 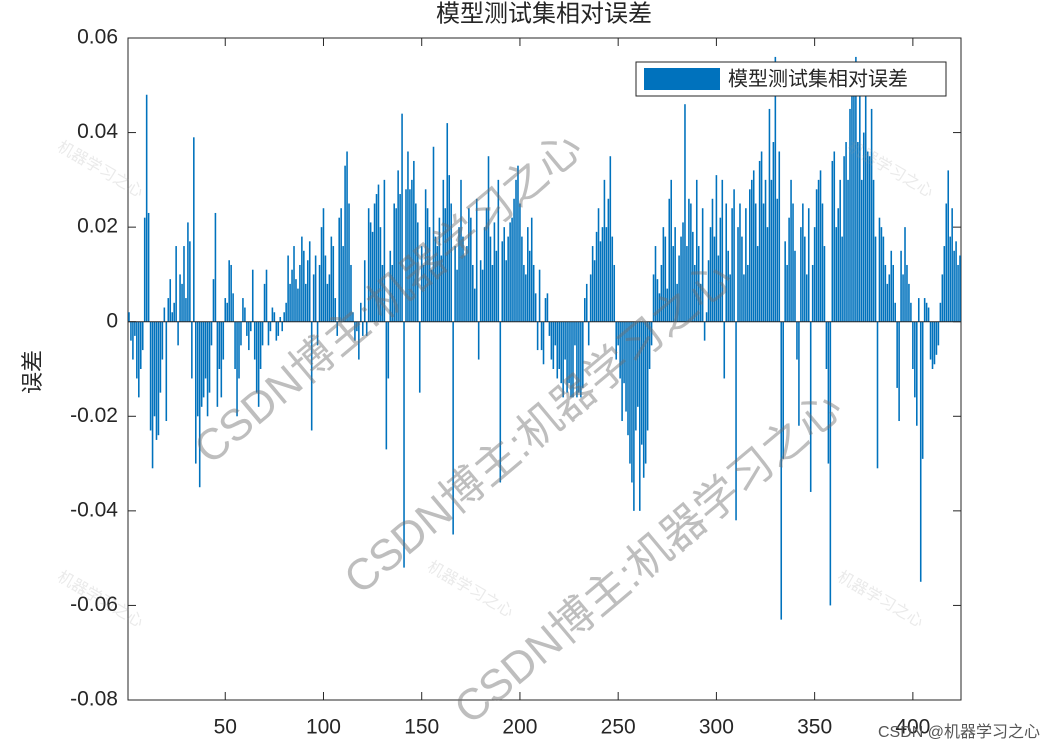 What do you see at coordinates (544, 14) in the screenshot?
I see `chart-title: 模型测试集相对误差` at bounding box center [544, 14].